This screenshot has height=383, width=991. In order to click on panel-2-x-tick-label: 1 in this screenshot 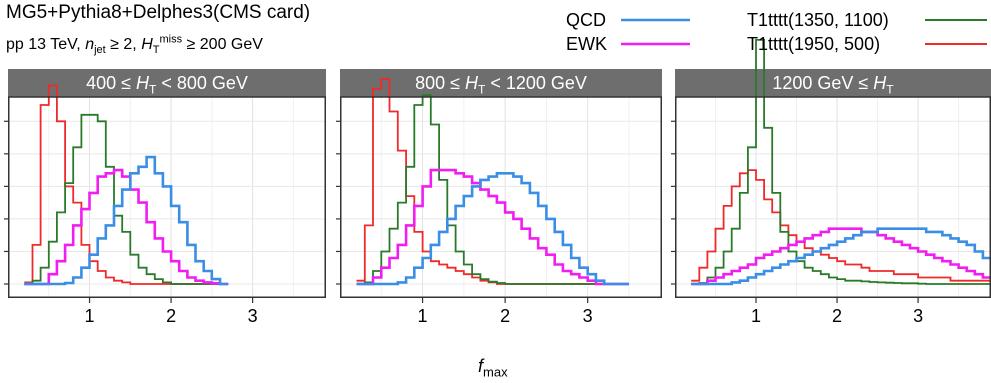, I will do `click(423, 316)`.